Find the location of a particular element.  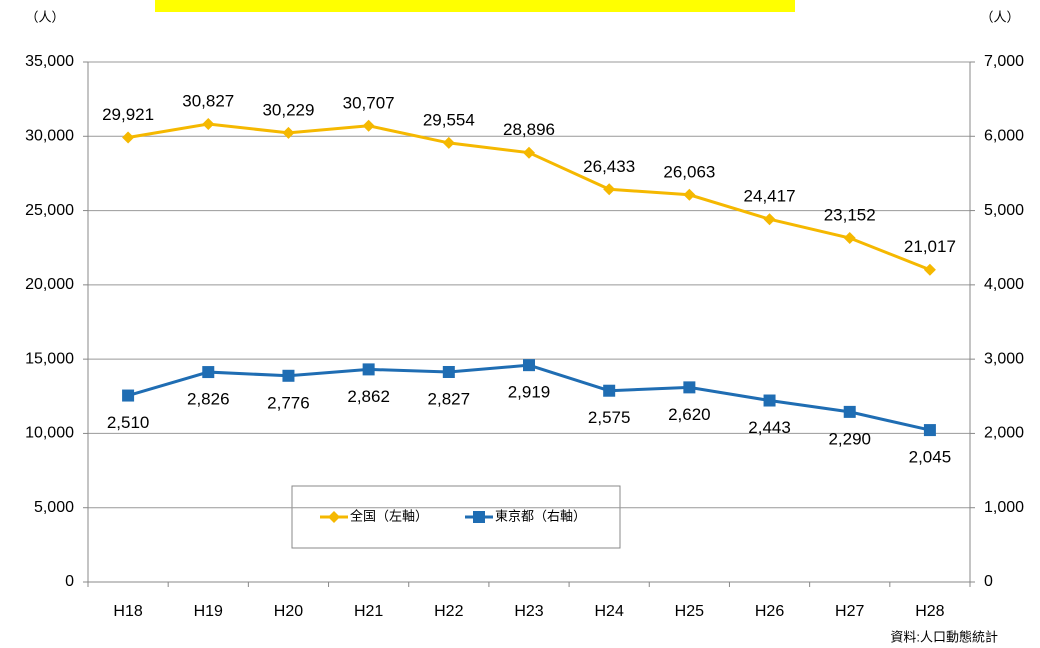

data-label: 26,063 is located at coordinates (689, 171).